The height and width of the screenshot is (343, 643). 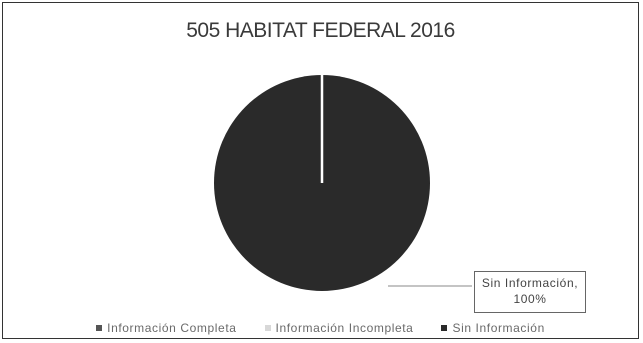 I want to click on legend-item-informacion-completa: Información Completa, so click(x=166, y=328).